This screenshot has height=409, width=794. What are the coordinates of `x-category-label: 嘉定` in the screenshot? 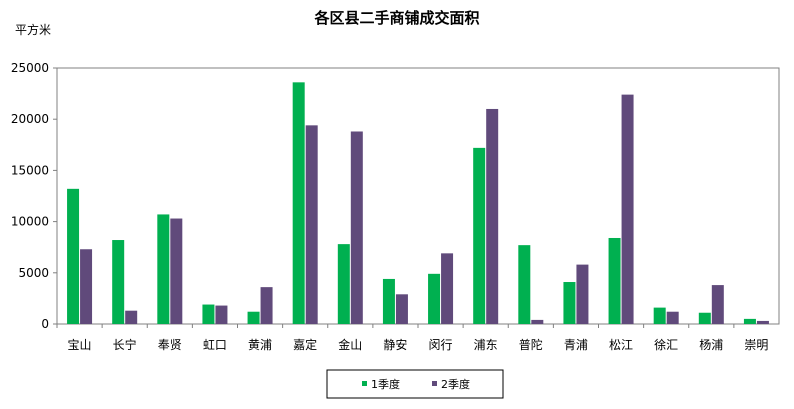 It's located at (305, 344).